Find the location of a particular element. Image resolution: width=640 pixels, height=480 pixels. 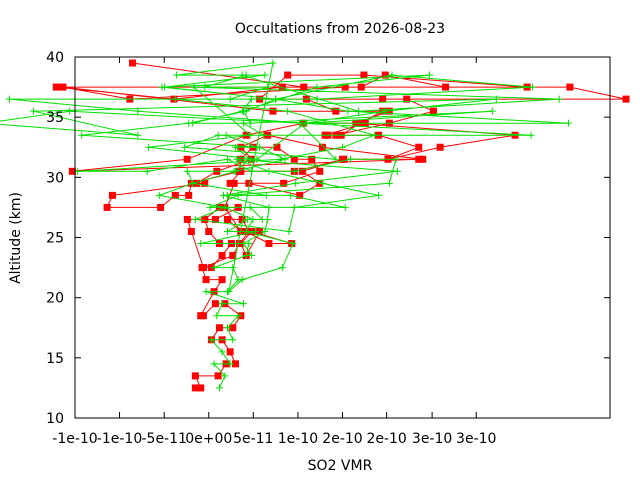

x-axis-label: SO2 VMR is located at coordinates (340, 466).